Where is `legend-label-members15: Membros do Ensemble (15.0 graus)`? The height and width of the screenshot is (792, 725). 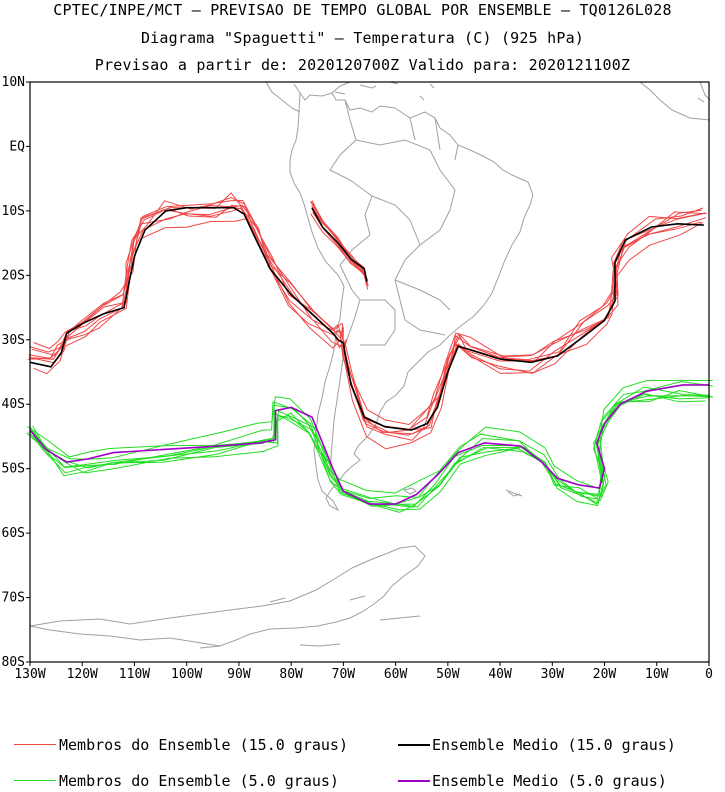
legend-label-members15: Membros do Ensemble (15.0 graus) is located at coordinates (203, 745).